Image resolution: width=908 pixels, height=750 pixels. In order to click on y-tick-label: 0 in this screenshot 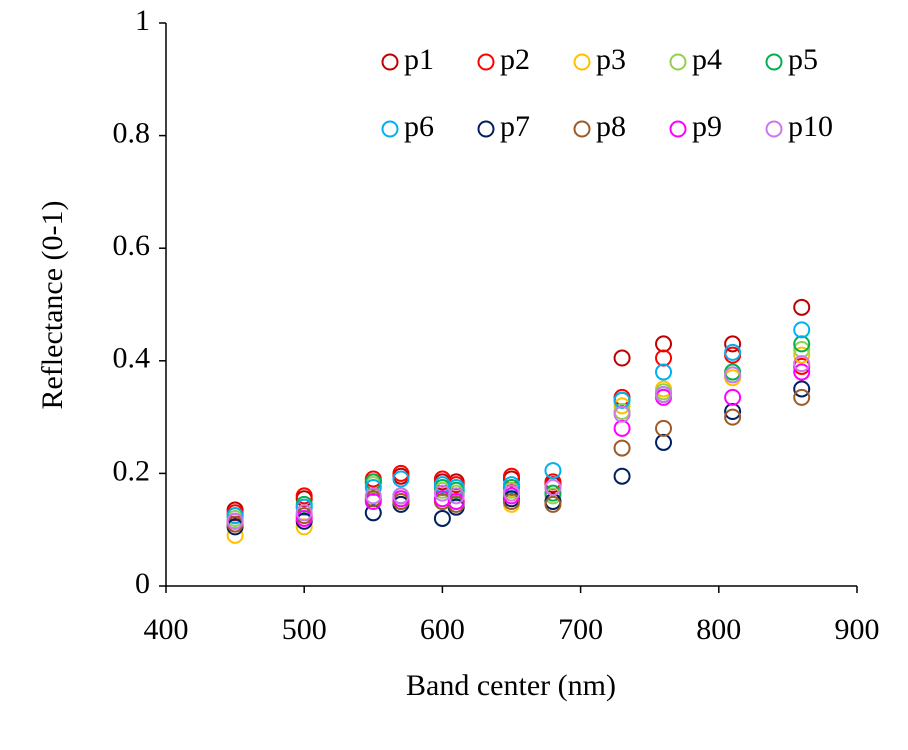, I will do `click(142, 583)`.